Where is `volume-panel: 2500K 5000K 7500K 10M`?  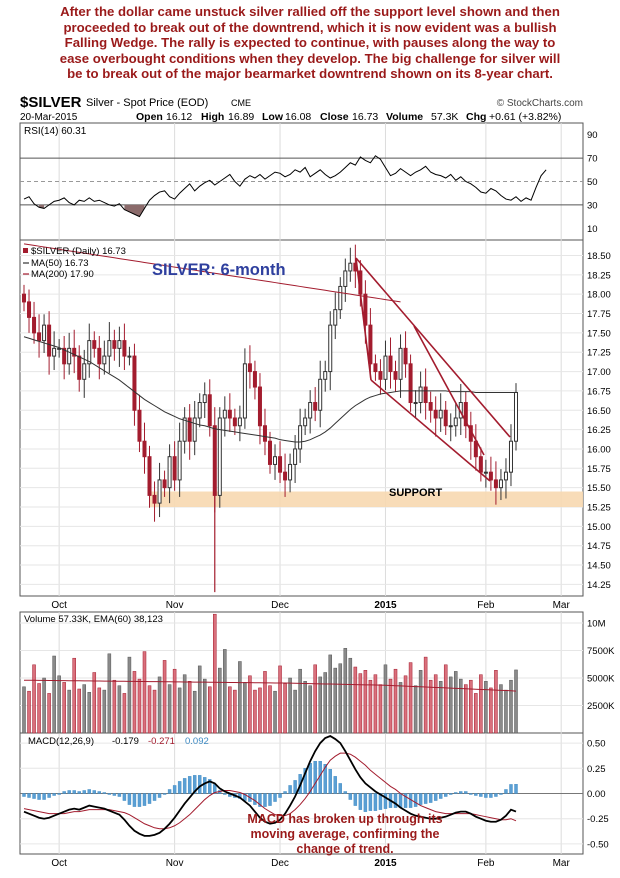
volume-panel: 2500K 5000K 7500K 10M is located at coordinates (318, 673).